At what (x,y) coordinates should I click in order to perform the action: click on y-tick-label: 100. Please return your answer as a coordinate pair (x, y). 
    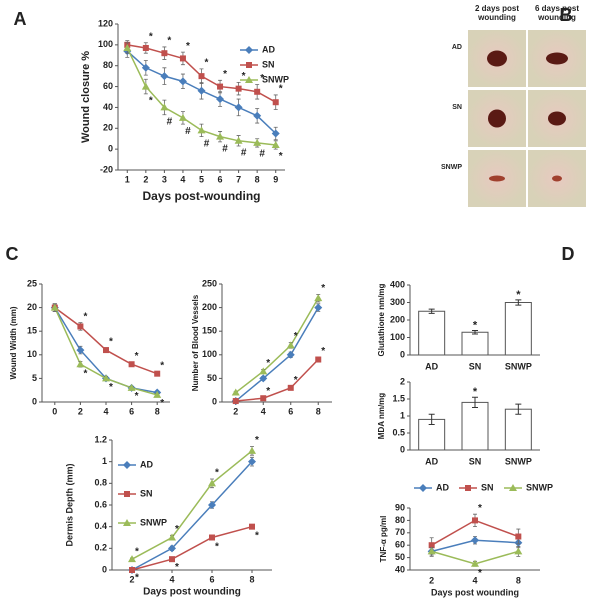
    Looking at the image, I should click on (397, 337).